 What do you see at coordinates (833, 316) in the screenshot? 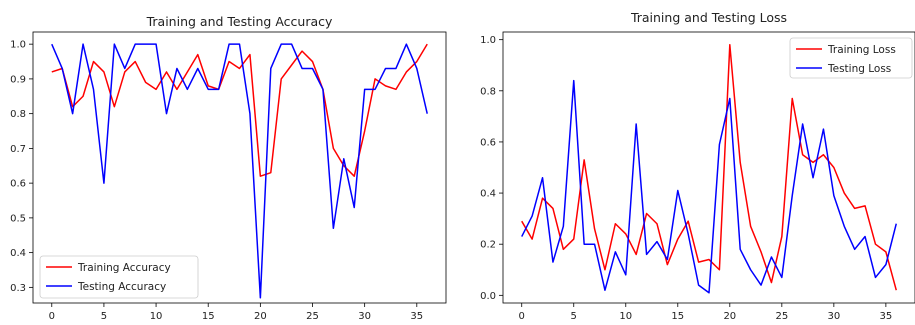
I see `x-tick-label: 30` at bounding box center [833, 316].